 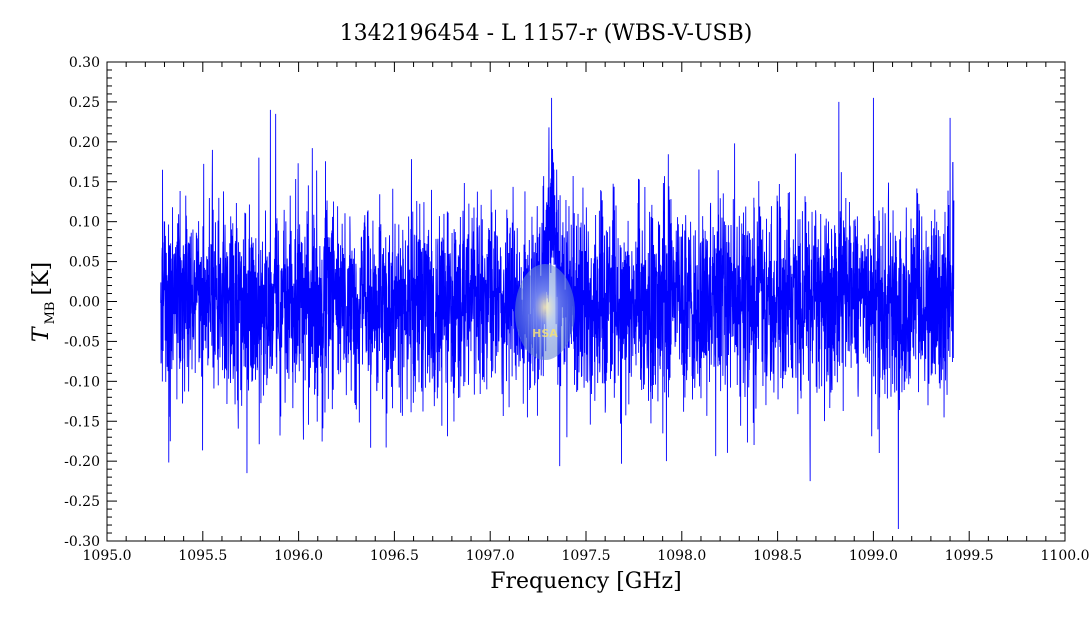 I want to click on x-tick-label: 1097.5, so click(x=586, y=556).